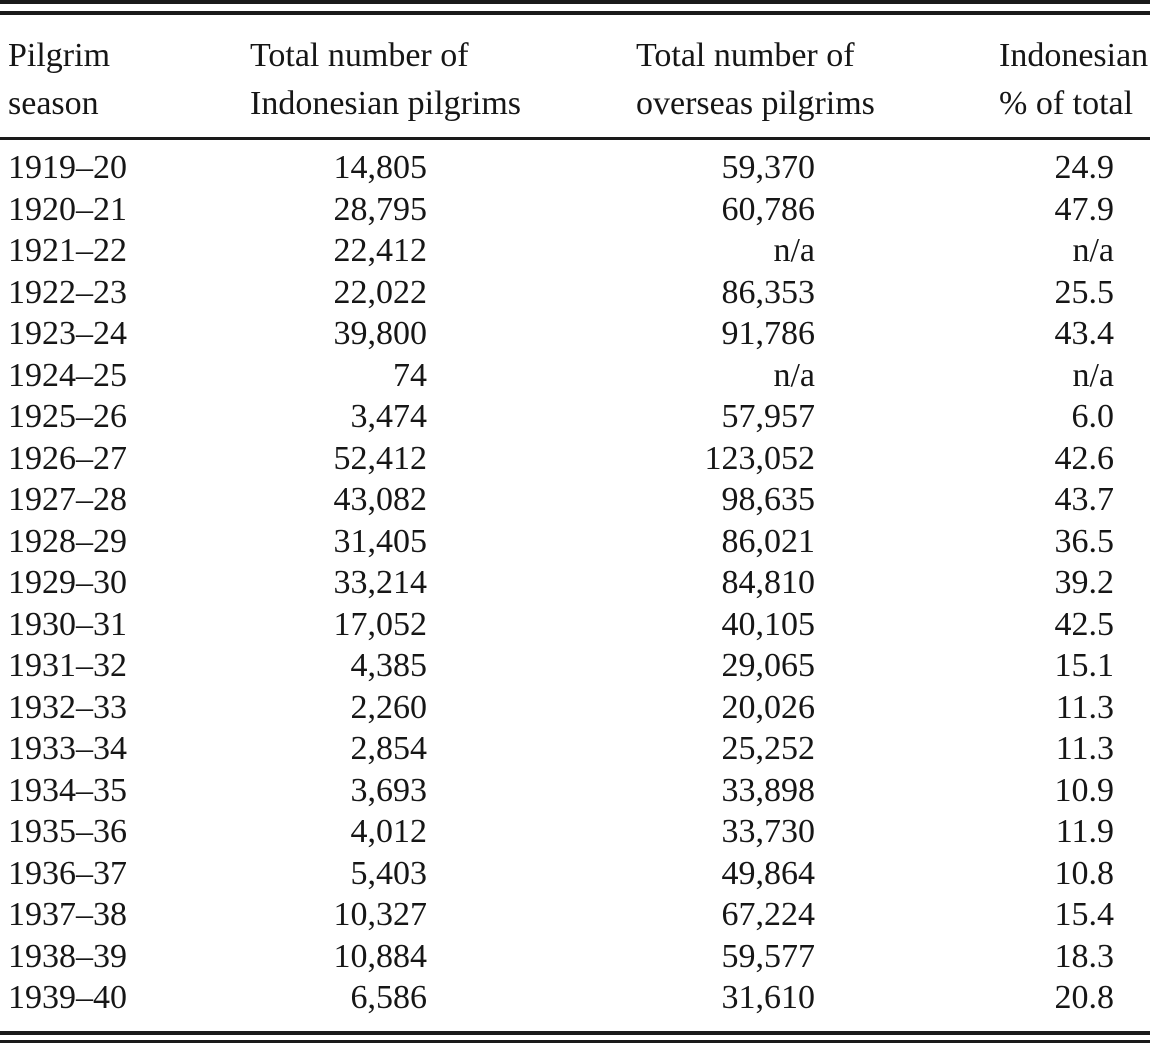 This screenshot has width=1150, height=1047. What do you see at coordinates (768, 997) in the screenshot?
I see `cell-overseas-pilgrims: 31,610` at bounding box center [768, 997].